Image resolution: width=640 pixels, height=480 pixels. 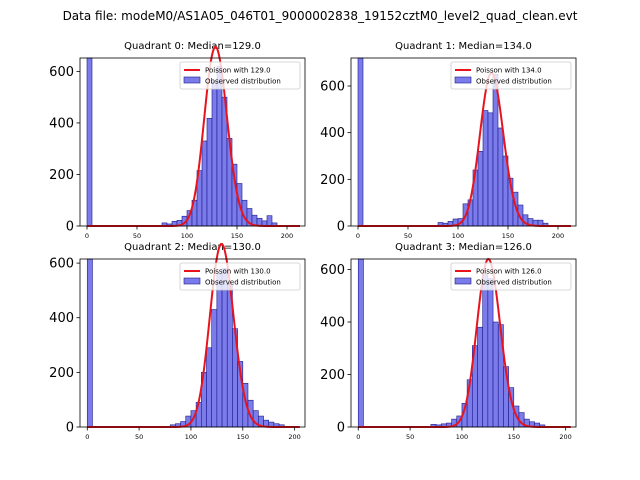 I want to click on panel-title: Quadrant 0: Median=129.0, so click(x=192, y=46).